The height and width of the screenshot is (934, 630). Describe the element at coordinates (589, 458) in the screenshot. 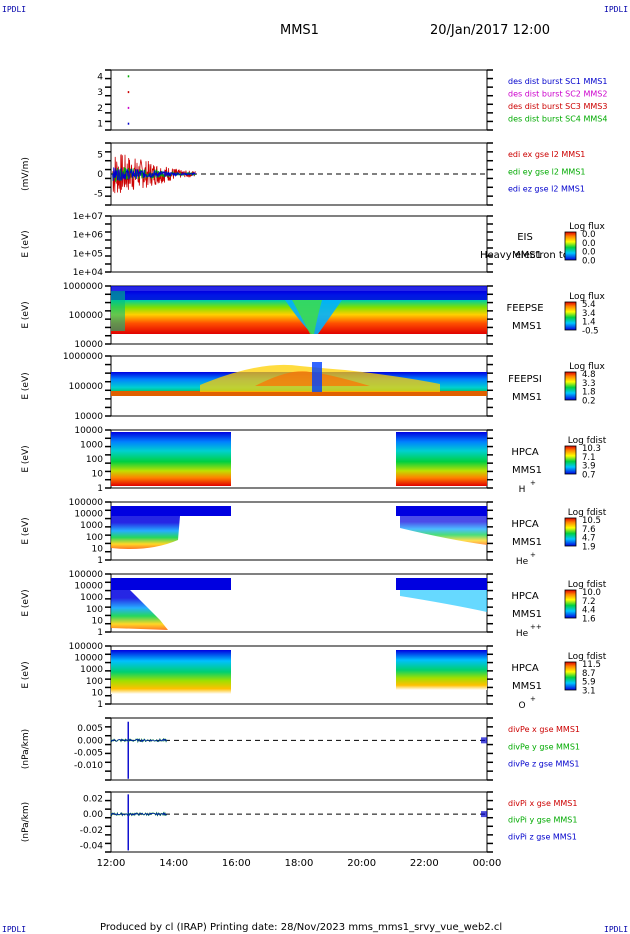

I see `colorbar-tick-label: 7.1` at that location.